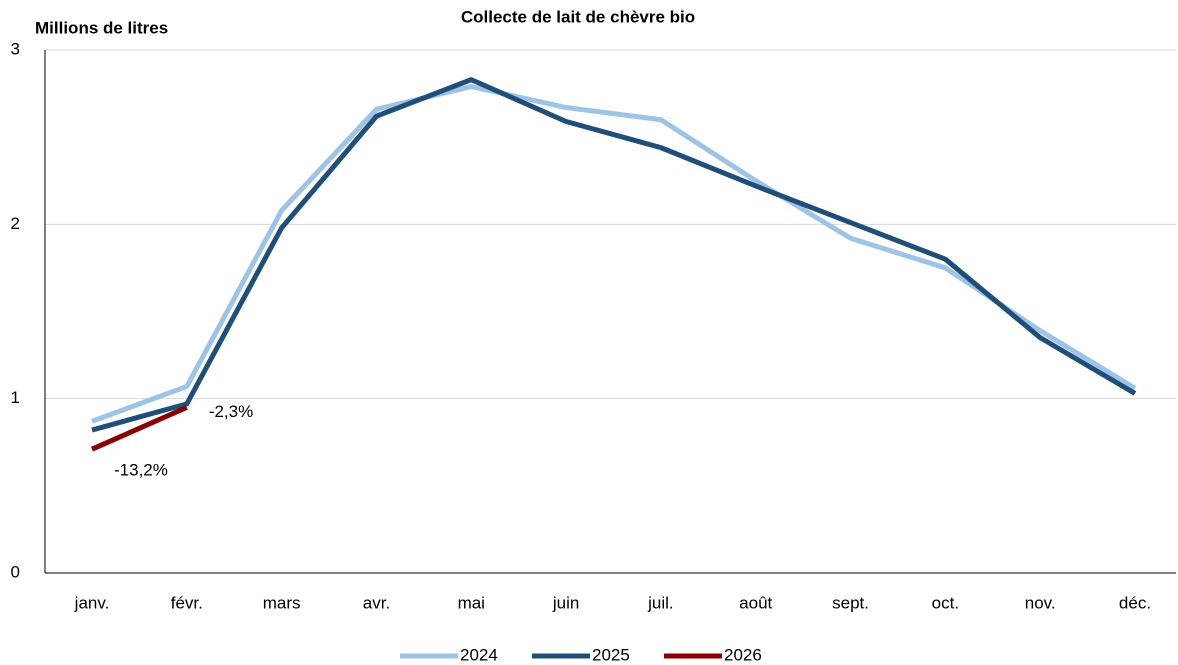 This screenshot has height=665, width=1178. Describe the element at coordinates (15, 571) in the screenshot. I see `y-tick-label: 0` at that location.